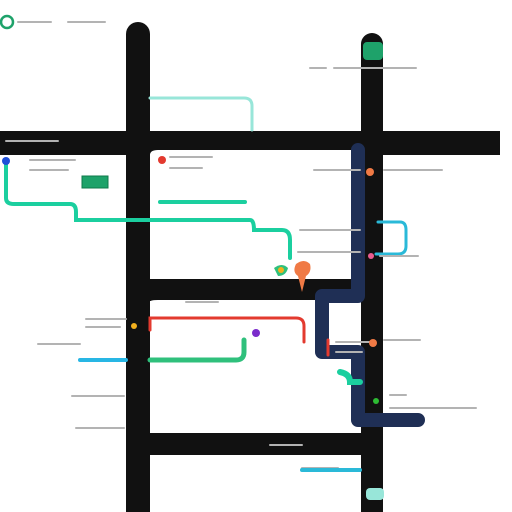  I want to click on route-cyan, so click(391, 238).